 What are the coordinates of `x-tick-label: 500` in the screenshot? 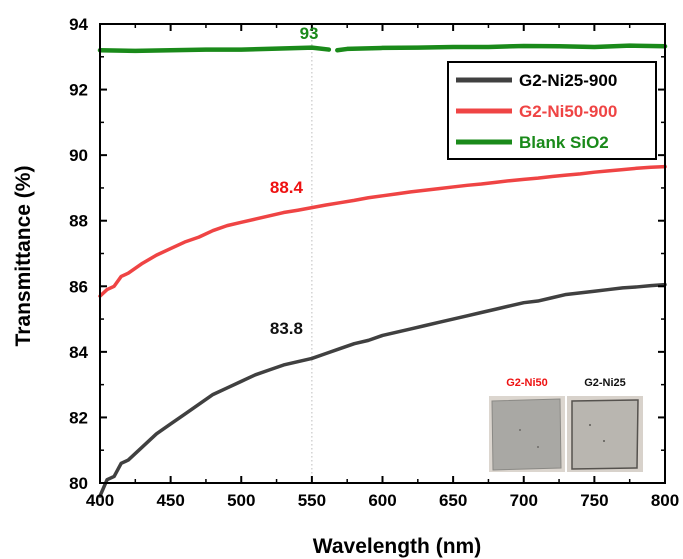 It's located at (241, 500).